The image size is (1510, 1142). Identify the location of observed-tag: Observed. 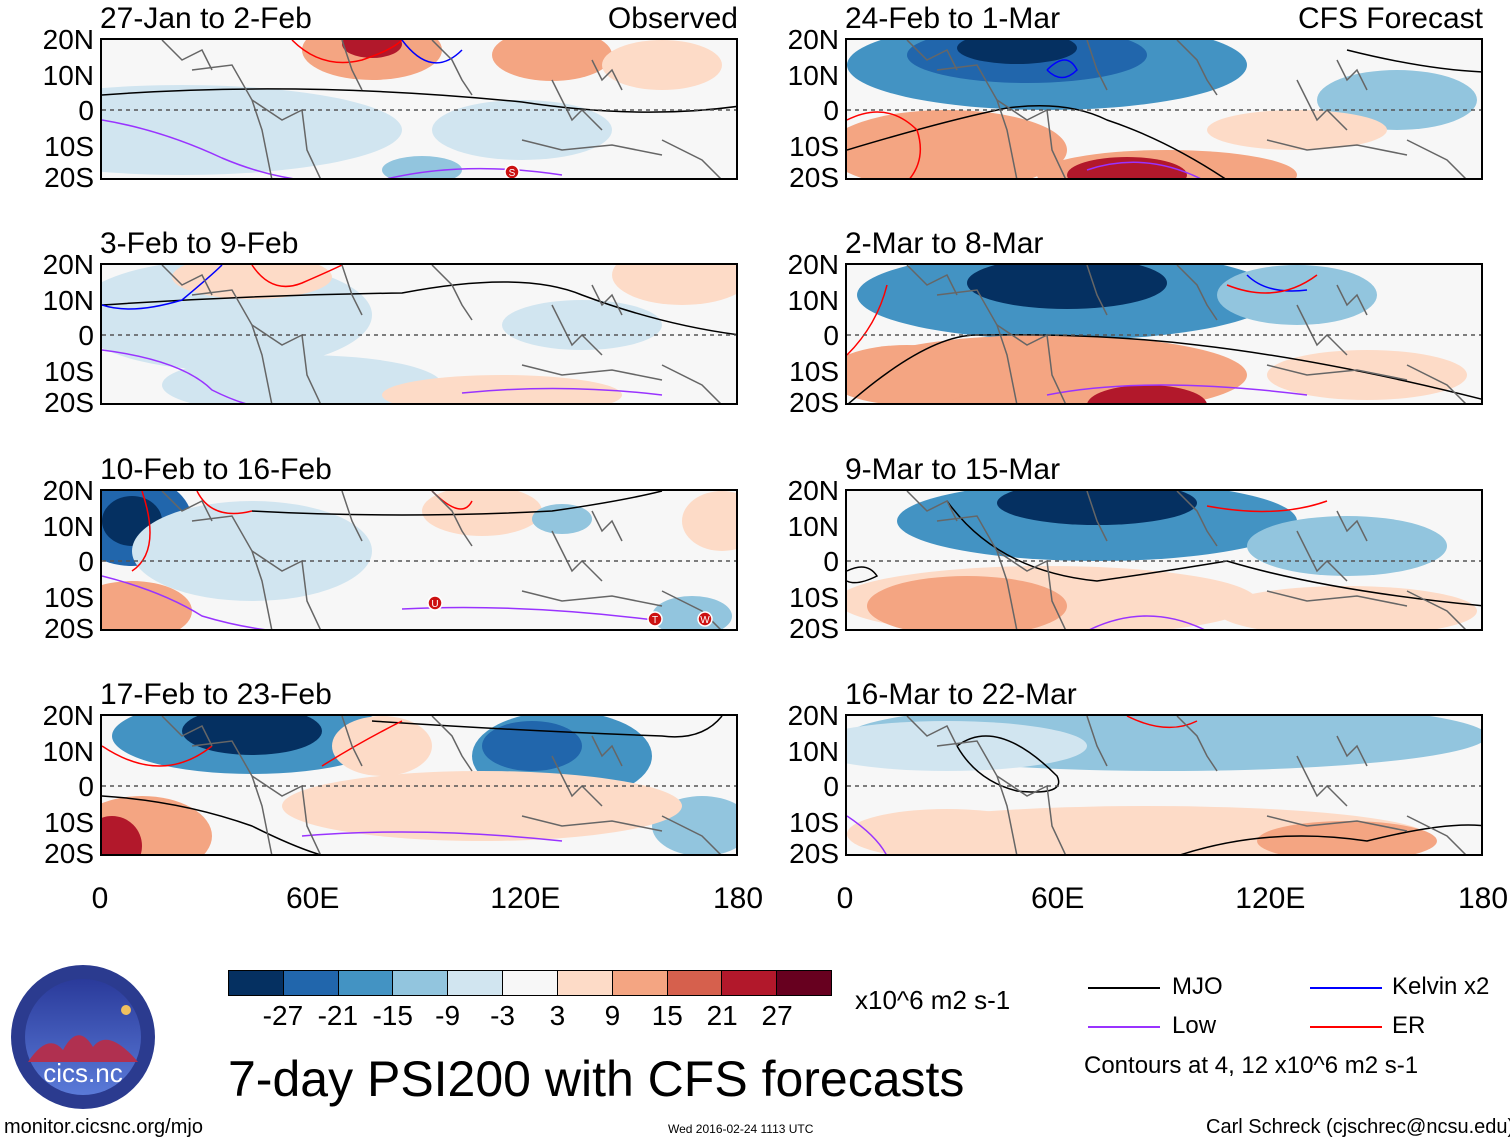
(672, 18).